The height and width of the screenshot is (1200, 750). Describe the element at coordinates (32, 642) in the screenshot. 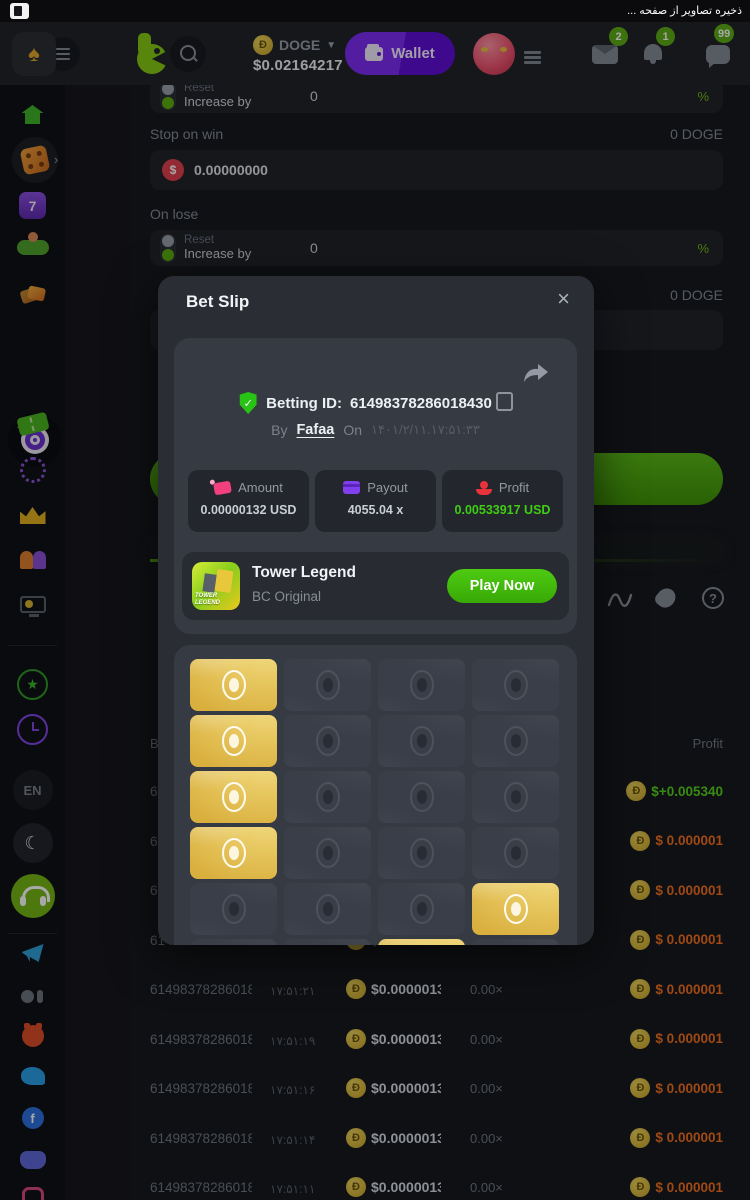

I see `main-sidebar: › 7 ✦ ★ EN ☾ f` at that location.